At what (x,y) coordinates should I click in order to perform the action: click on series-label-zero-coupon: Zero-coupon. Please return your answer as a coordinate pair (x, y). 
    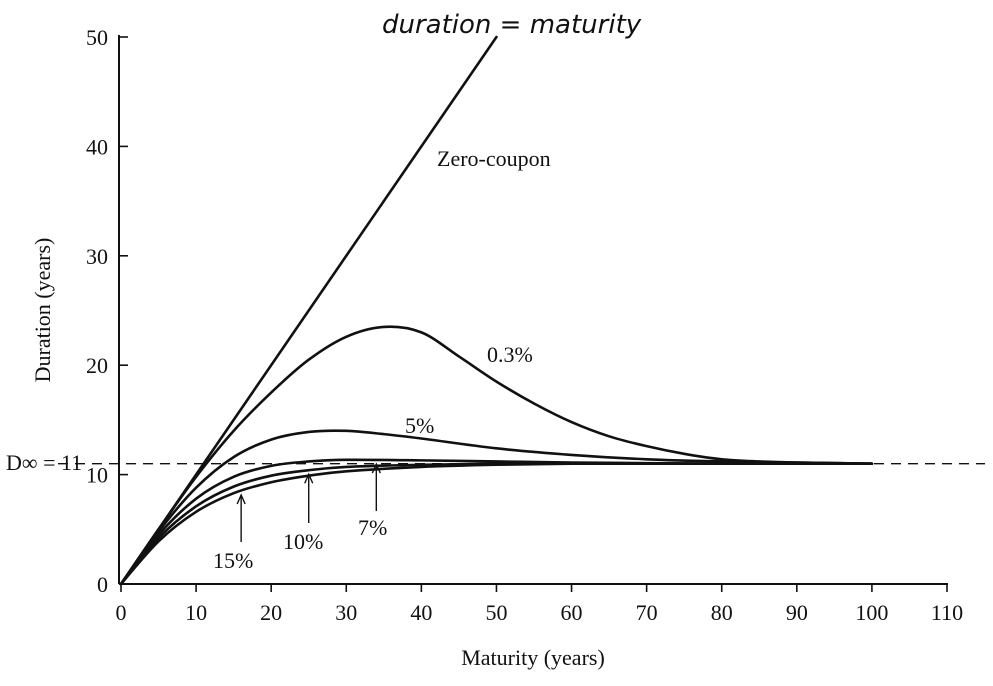
    Looking at the image, I should click on (494, 158).